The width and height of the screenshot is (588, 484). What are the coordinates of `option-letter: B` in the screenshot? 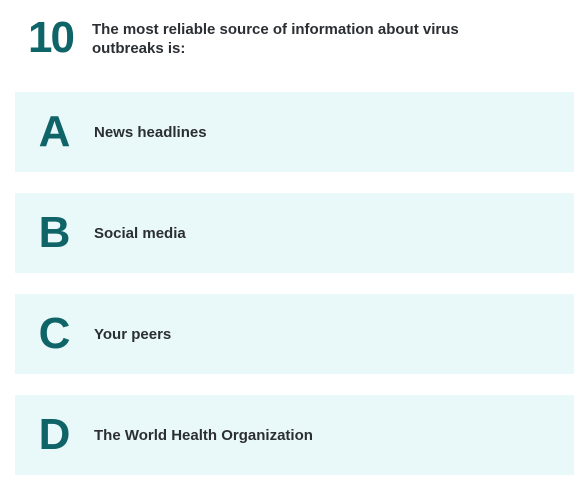 It's located at (54, 232).